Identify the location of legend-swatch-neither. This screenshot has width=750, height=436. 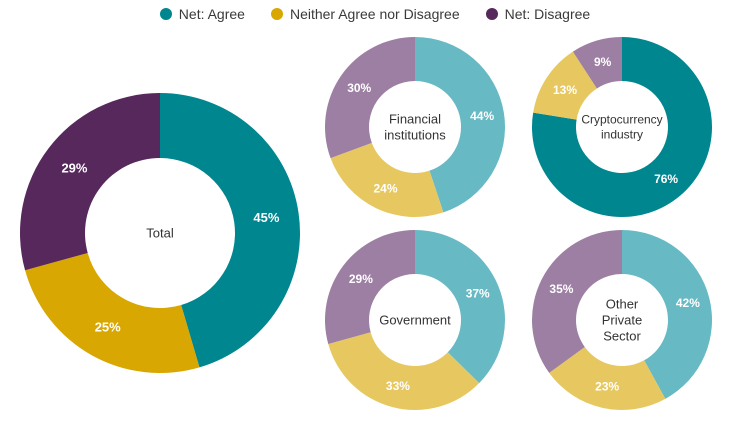
(276, 14).